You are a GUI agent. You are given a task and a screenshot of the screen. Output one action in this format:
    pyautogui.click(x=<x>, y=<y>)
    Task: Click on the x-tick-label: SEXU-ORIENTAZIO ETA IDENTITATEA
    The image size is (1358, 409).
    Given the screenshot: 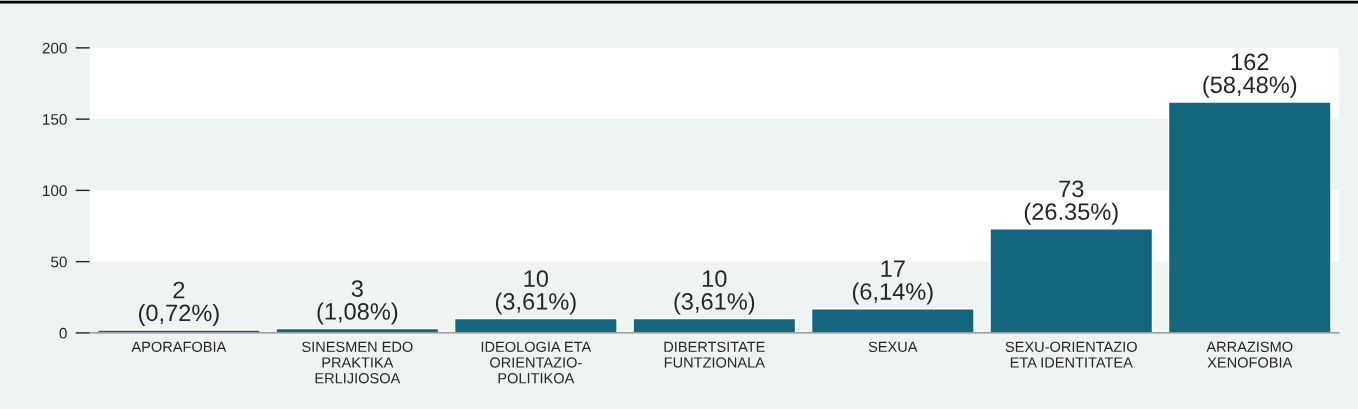 What is the action you would take?
    pyautogui.click(x=1071, y=354)
    